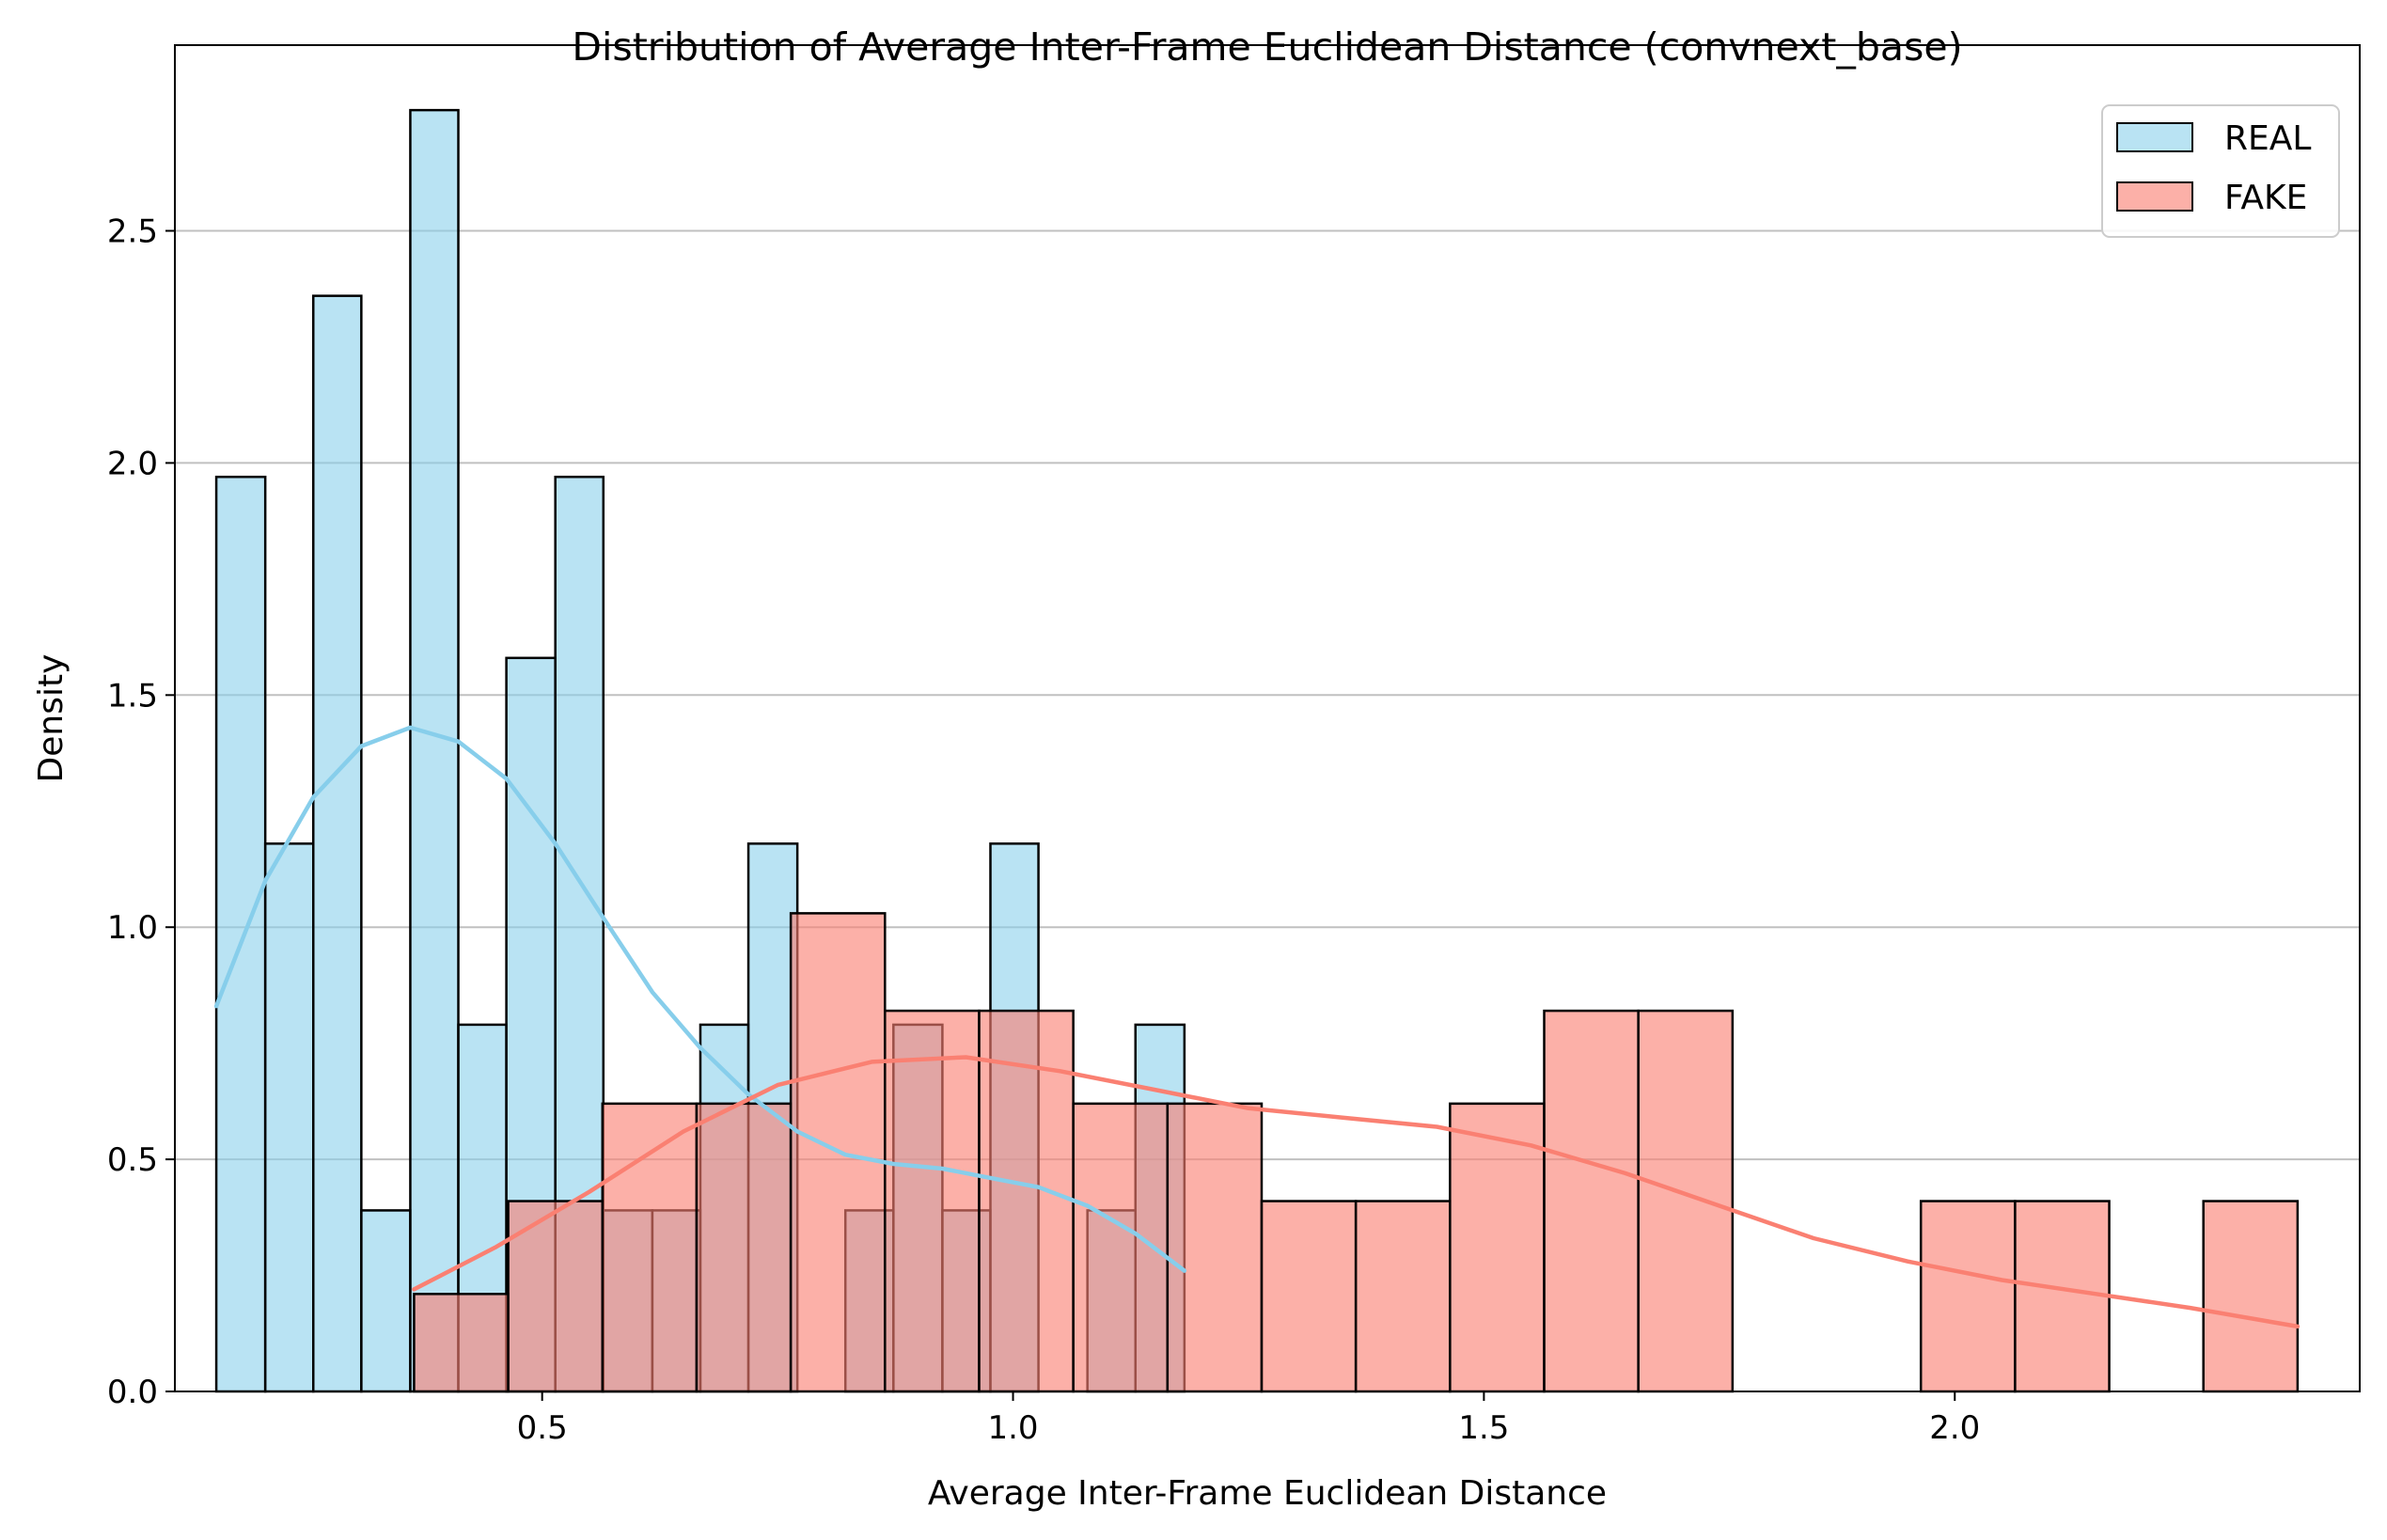  Describe the element at coordinates (542, 1428) in the screenshot. I see `x-tick-label: 0.5` at that location.